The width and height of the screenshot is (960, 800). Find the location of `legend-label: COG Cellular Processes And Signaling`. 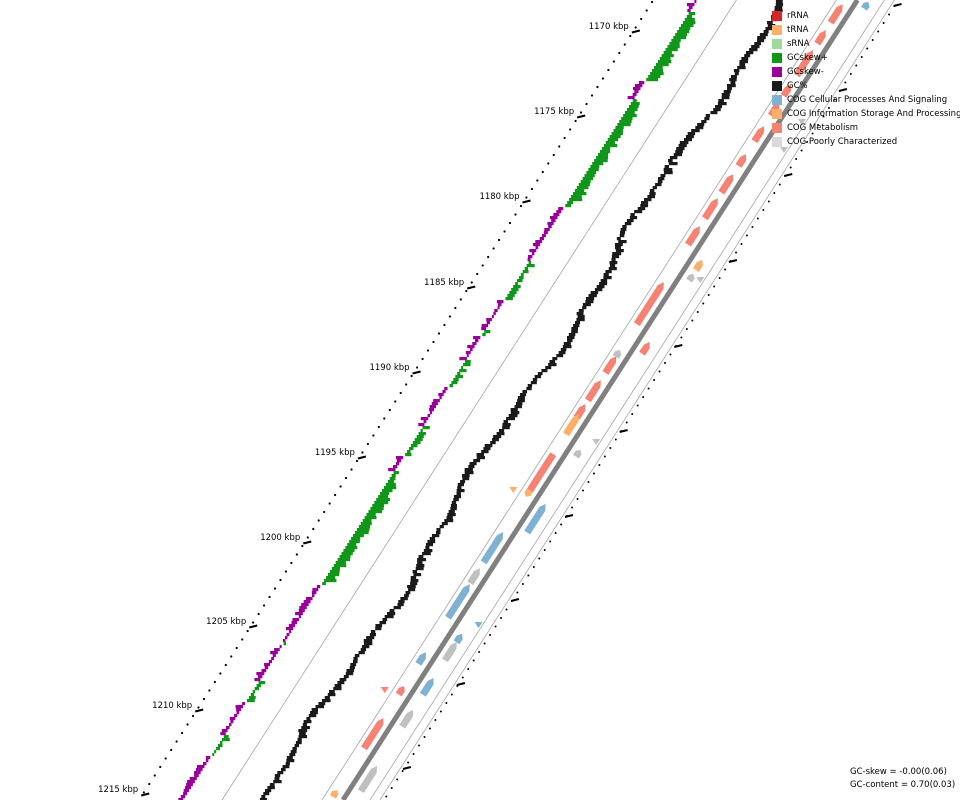

legend-label: COG Cellular Processes And Signaling is located at coordinates (867, 100).